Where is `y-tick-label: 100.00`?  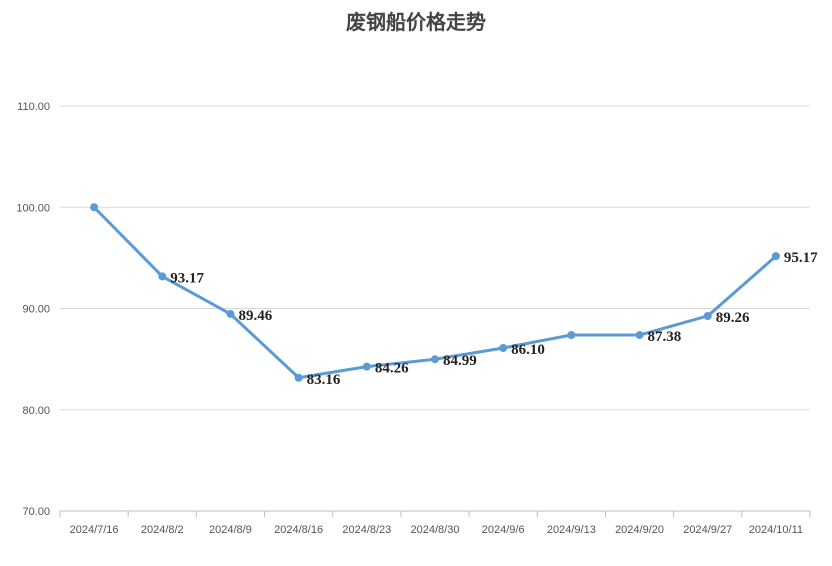 y-tick-label: 100.00 is located at coordinates (33, 208).